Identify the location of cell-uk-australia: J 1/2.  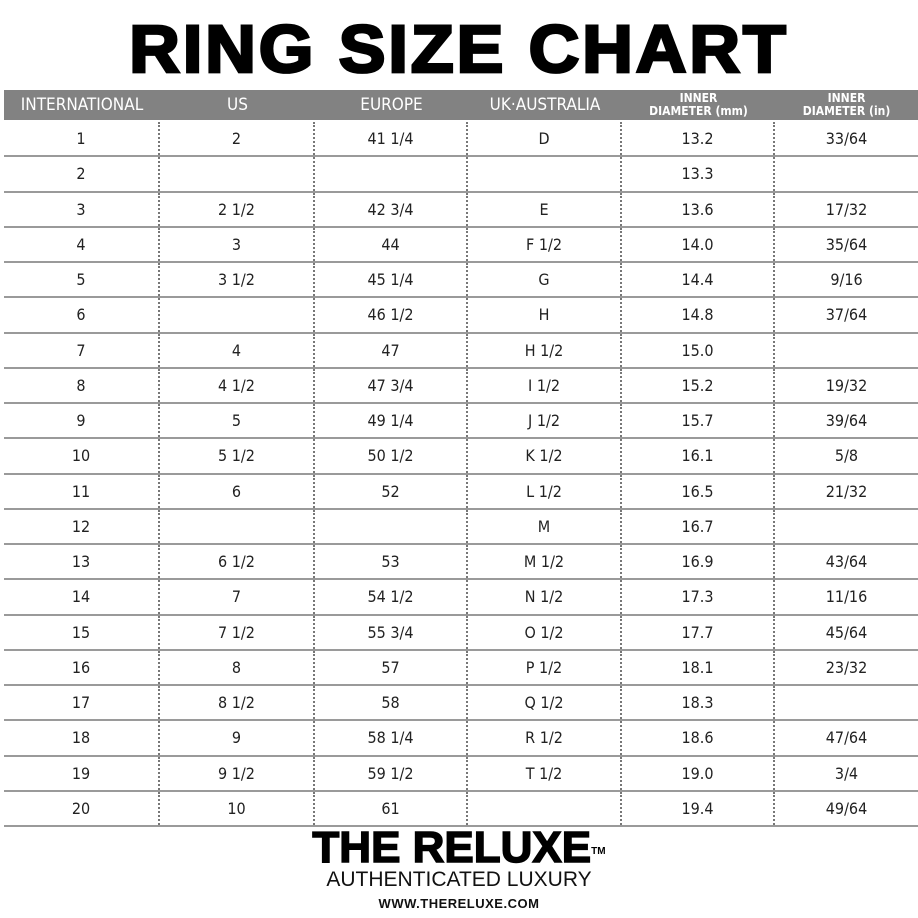
(545, 421).